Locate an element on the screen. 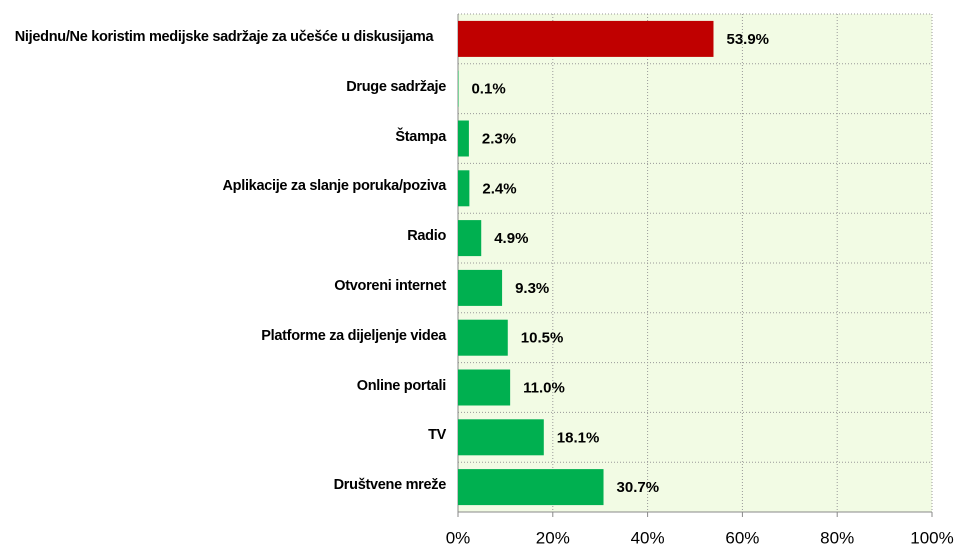  value-label: 4.9% is located at coordinates (511, 238).